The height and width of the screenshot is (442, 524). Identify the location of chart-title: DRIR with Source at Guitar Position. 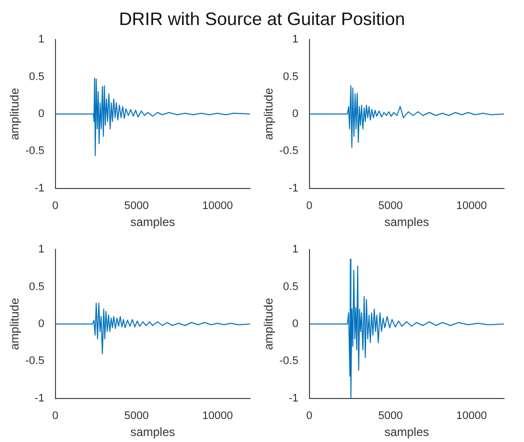
(262, 19).